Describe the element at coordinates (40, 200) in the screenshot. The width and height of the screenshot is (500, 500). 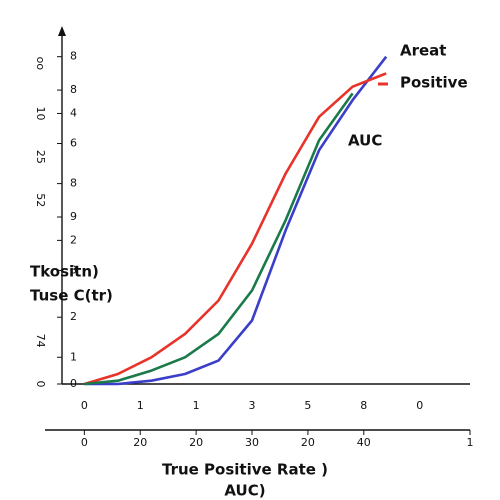
I see `y2-tick-label: 52` at that location.